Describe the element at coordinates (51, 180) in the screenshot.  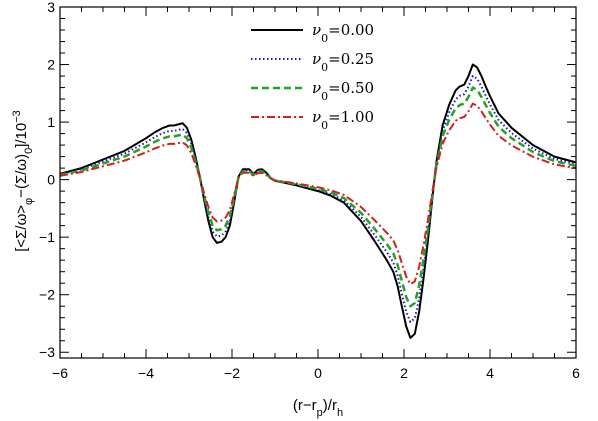
I see `y-tick-label: 0` at that location.